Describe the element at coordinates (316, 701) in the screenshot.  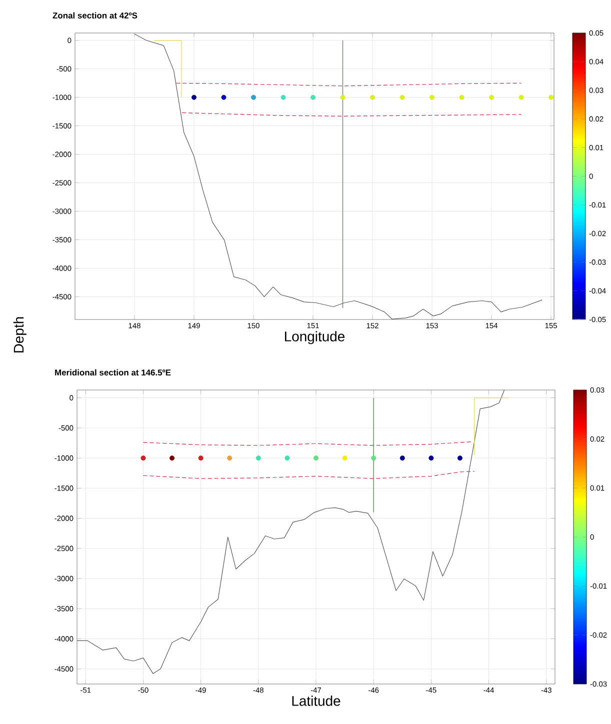
I see `x-axis-title: Latitude` at that location.